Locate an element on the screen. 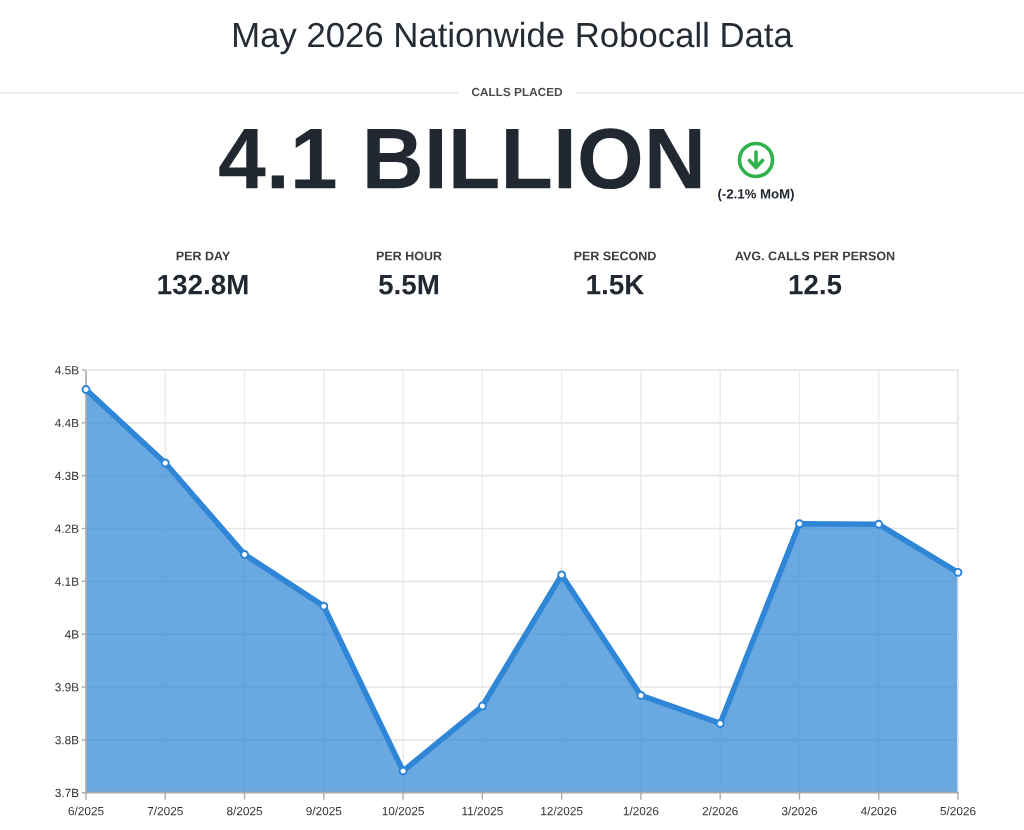 This screenshot has width=1024, height=830. x-tick-label: 1/2026 is located at coordinates (641, 811).